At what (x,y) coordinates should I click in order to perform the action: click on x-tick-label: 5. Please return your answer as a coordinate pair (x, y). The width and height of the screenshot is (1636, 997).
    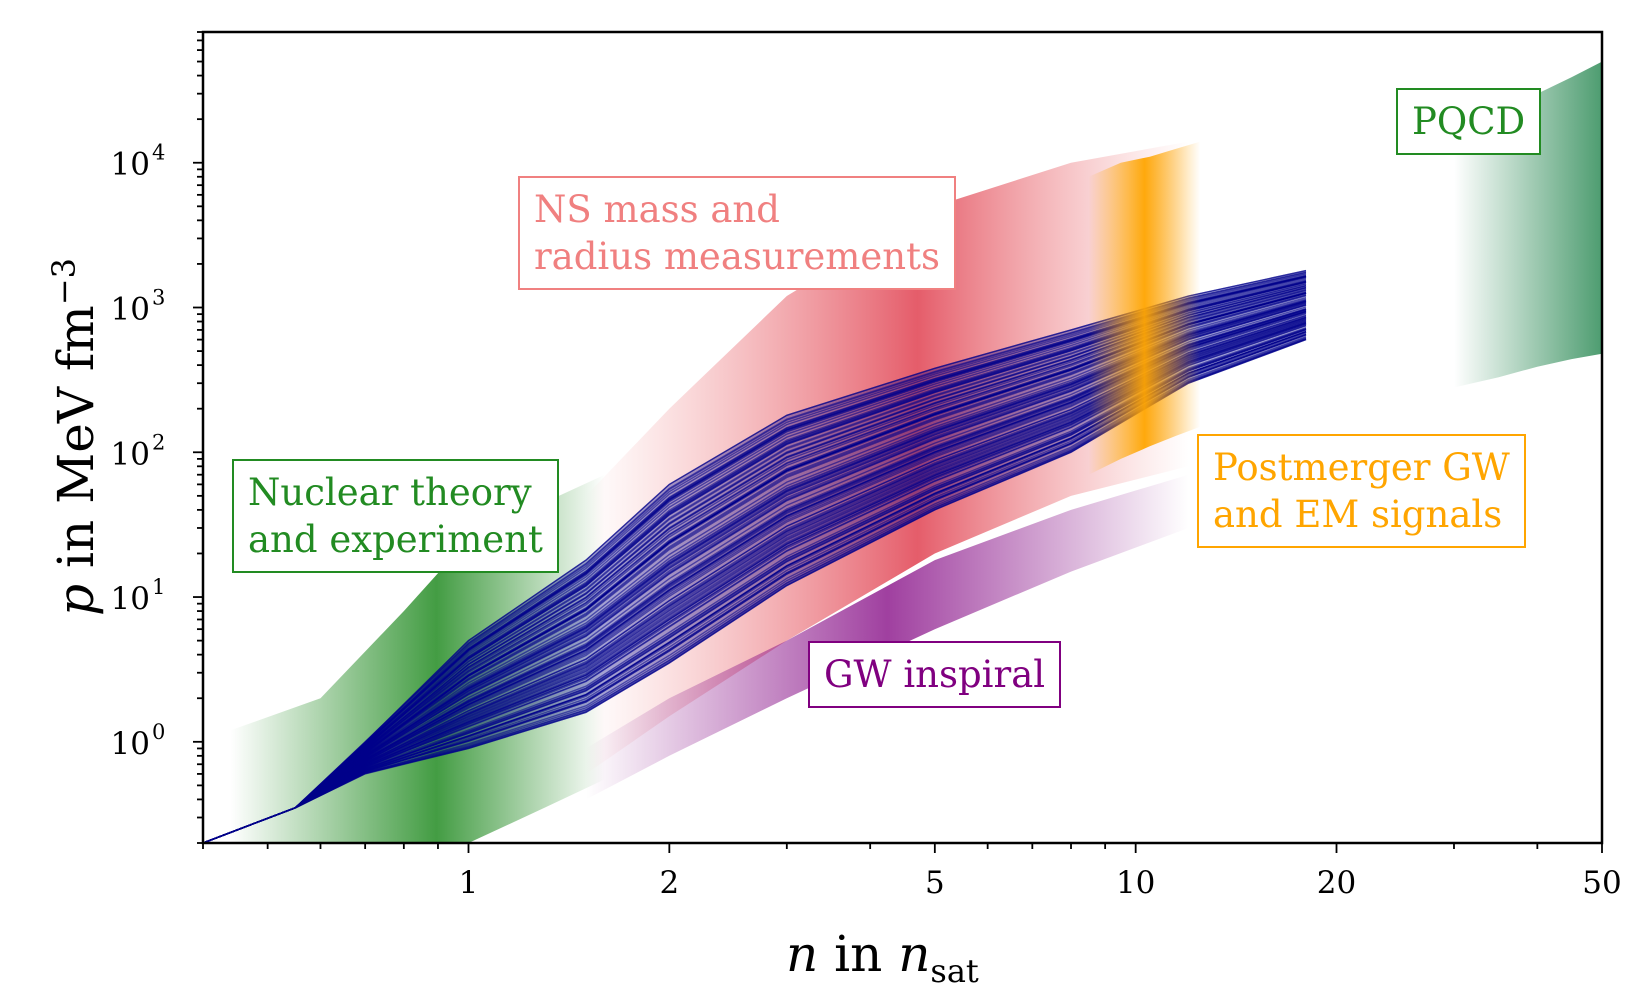
    Looking at the image, I should click on (935, 883).